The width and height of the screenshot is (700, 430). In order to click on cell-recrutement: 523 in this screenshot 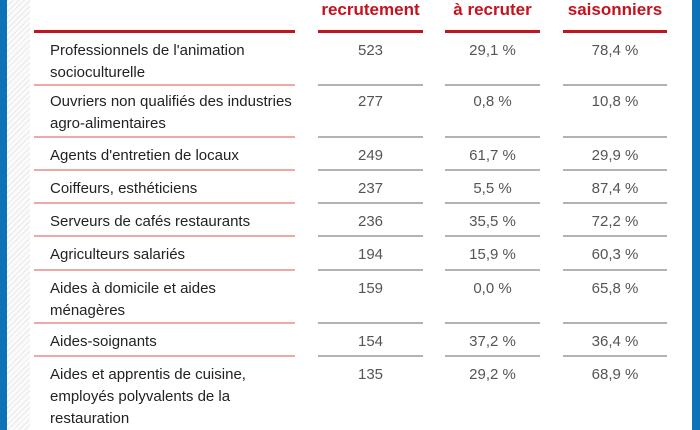, I will do `click(370, 59)`.